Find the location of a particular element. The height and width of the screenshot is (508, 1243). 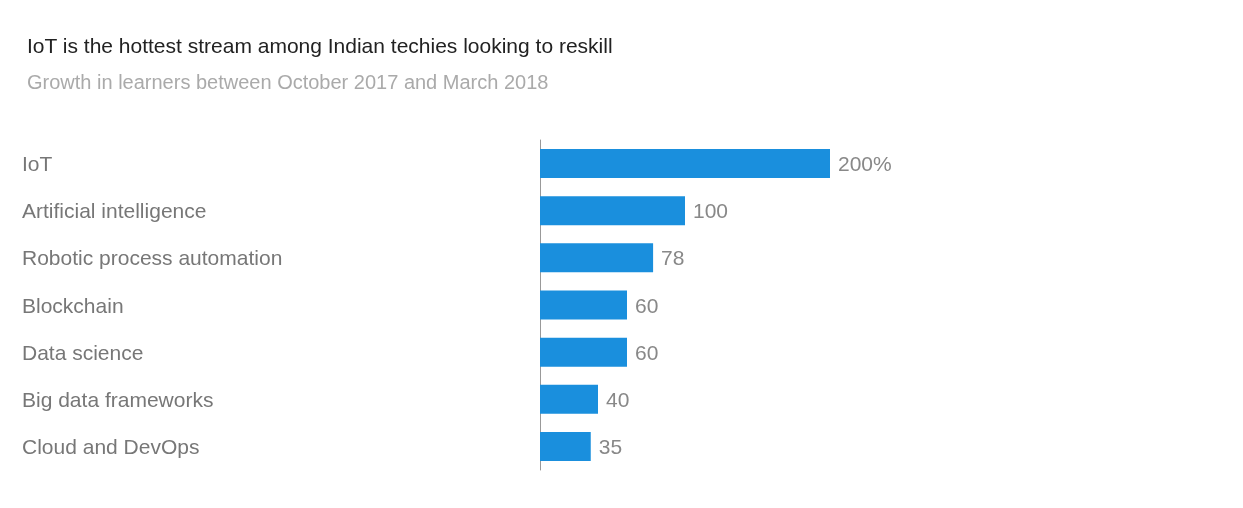

y-tick-label: Big data frameworks is located at coordinates (118, 399).